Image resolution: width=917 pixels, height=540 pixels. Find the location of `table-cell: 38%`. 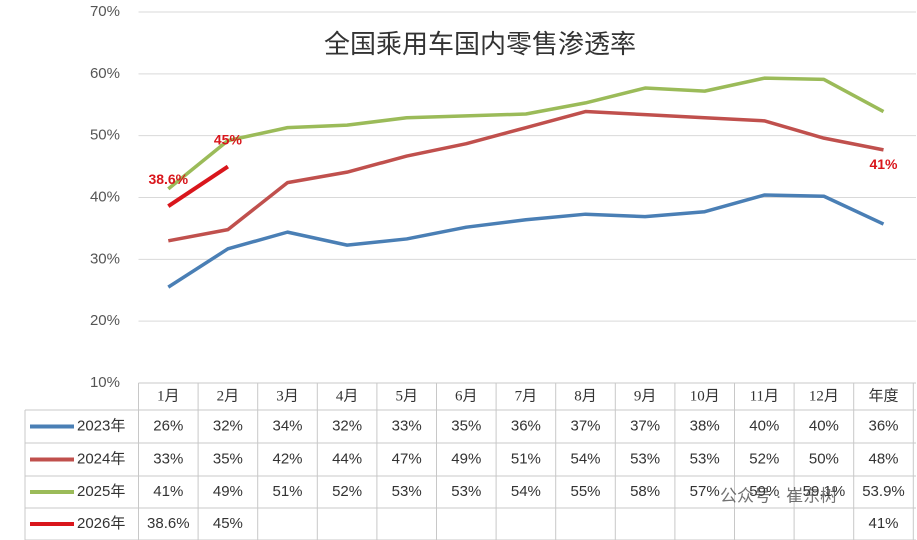

table-cell: 38% is located at coordinates (705, 425).